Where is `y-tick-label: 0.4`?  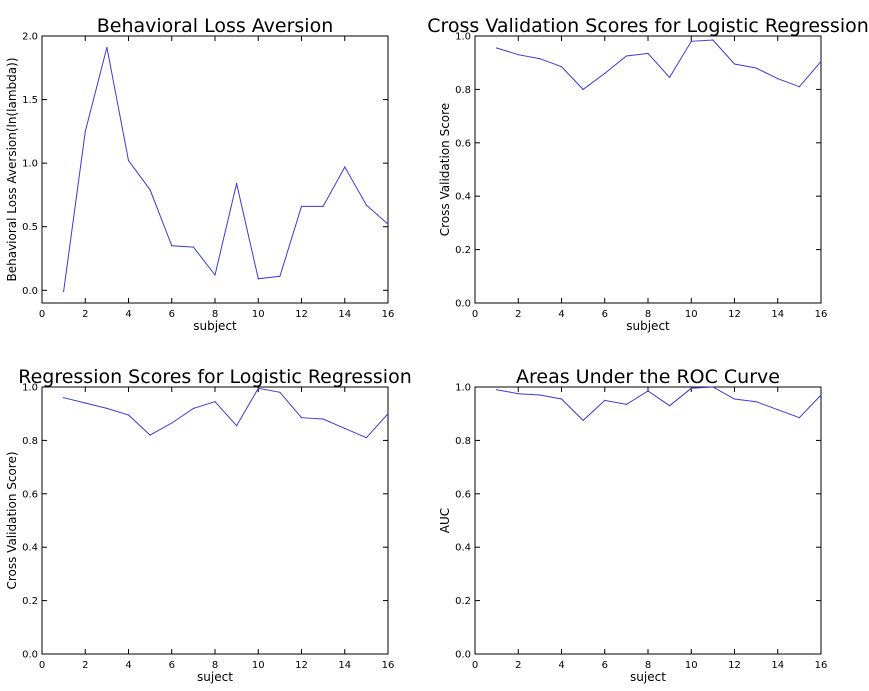
y-tick-label: 0.4 is located at coordinates (463, 548).